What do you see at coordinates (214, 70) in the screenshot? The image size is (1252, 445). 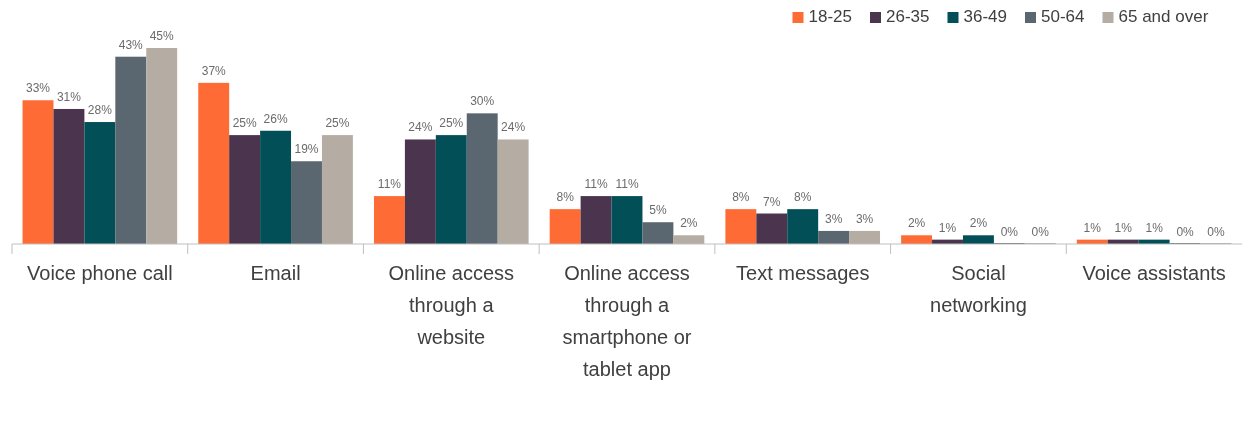 I see `data-label: 37%` at bounding box center [214, 70].